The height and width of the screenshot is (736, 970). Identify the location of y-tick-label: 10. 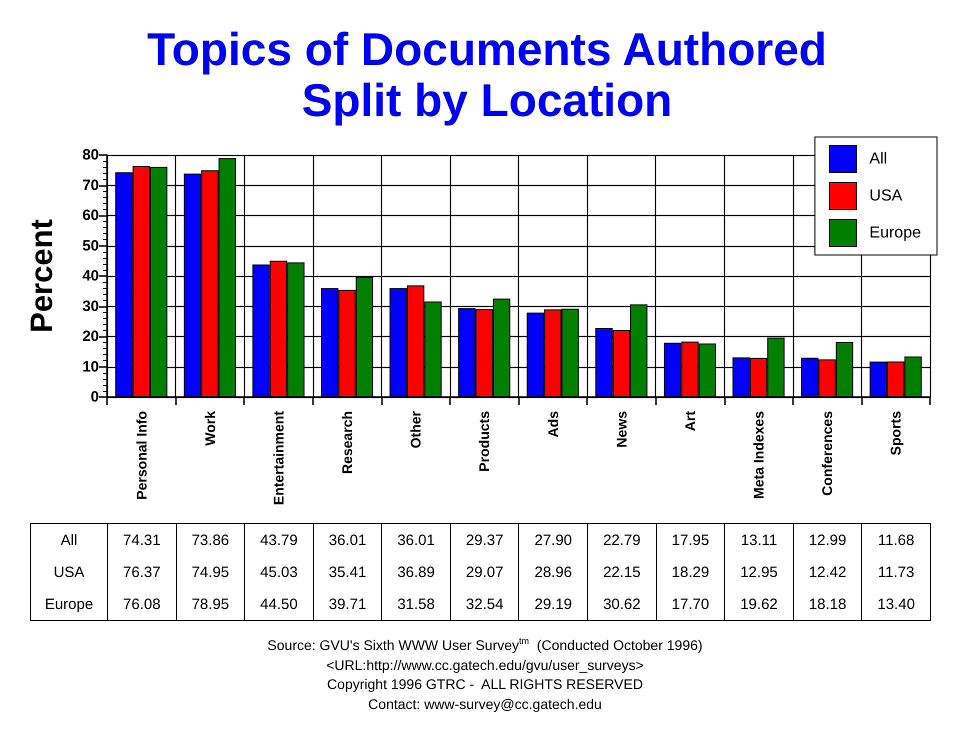
(90, 367).